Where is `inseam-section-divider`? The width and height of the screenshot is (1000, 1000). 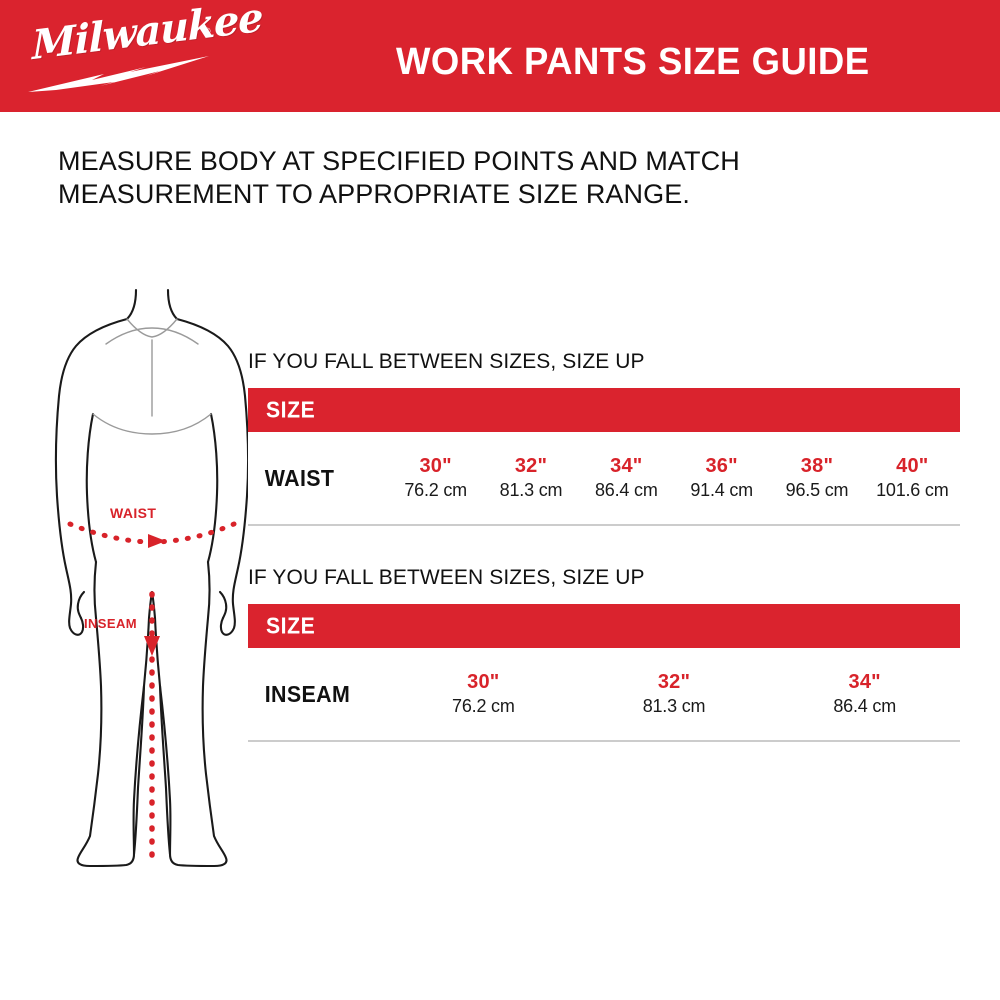 inseam-section-divider is located at coordinates (604, 741).